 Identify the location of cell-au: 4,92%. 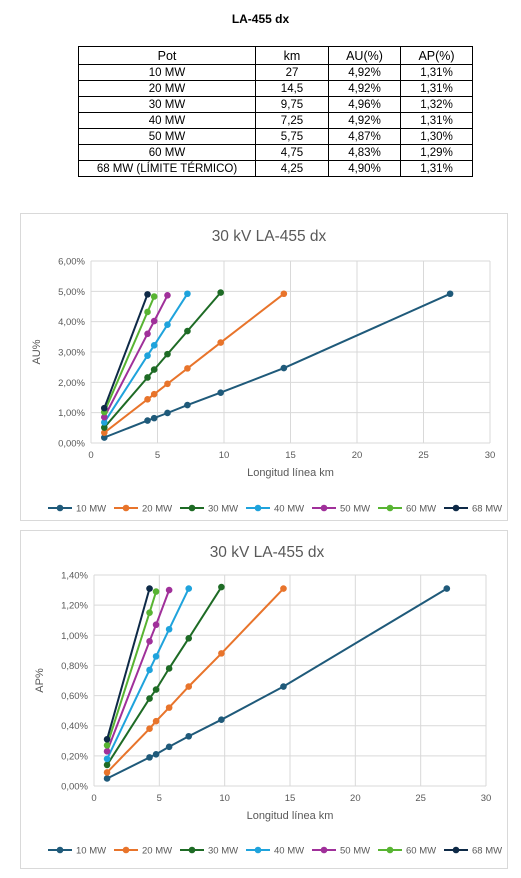
(365, 121).